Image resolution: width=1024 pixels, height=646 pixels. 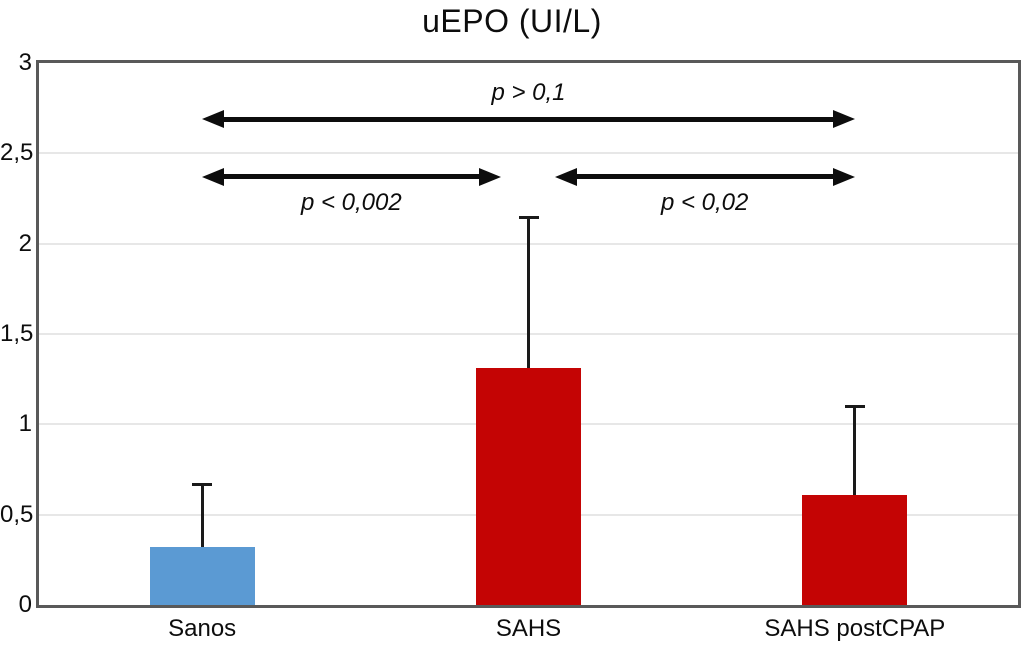 I want to click on p-value-label: p > 0,1, so click(x=528, y=92).